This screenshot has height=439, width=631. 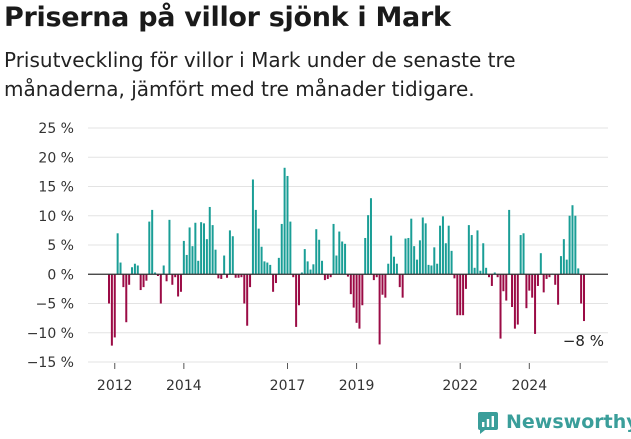 What do you see at coordinates (60, 246) in the screenshot?
I see `y-tick-label: 5 %` at bounding box center [60, 246].